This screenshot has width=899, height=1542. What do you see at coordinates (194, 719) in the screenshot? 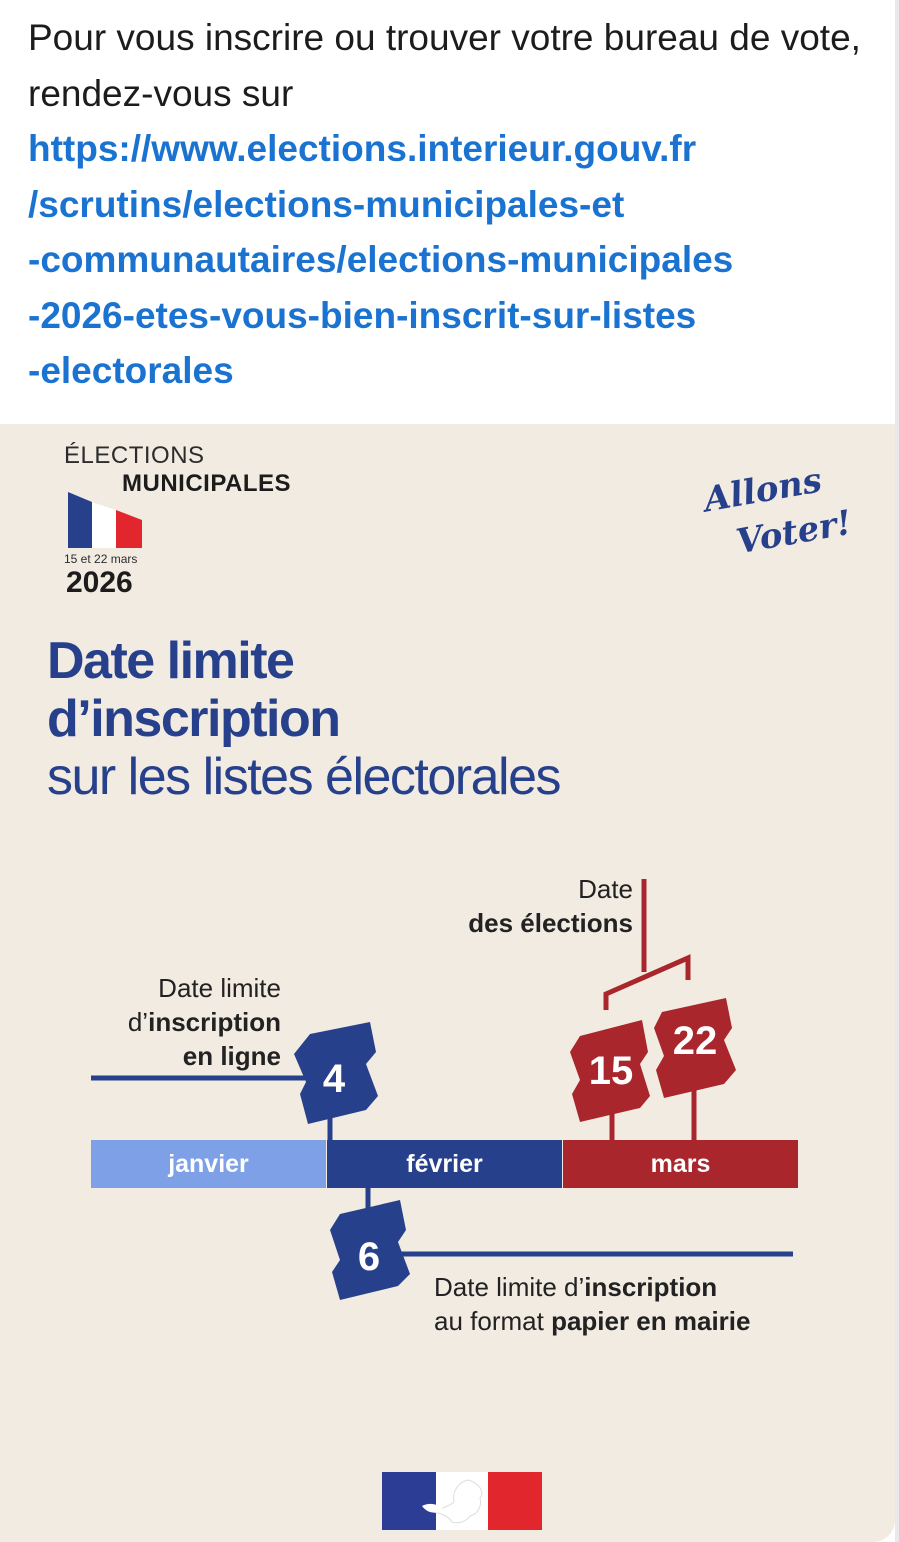
I see `headline-line2: d’inscription` at bounding box center [194, 719].